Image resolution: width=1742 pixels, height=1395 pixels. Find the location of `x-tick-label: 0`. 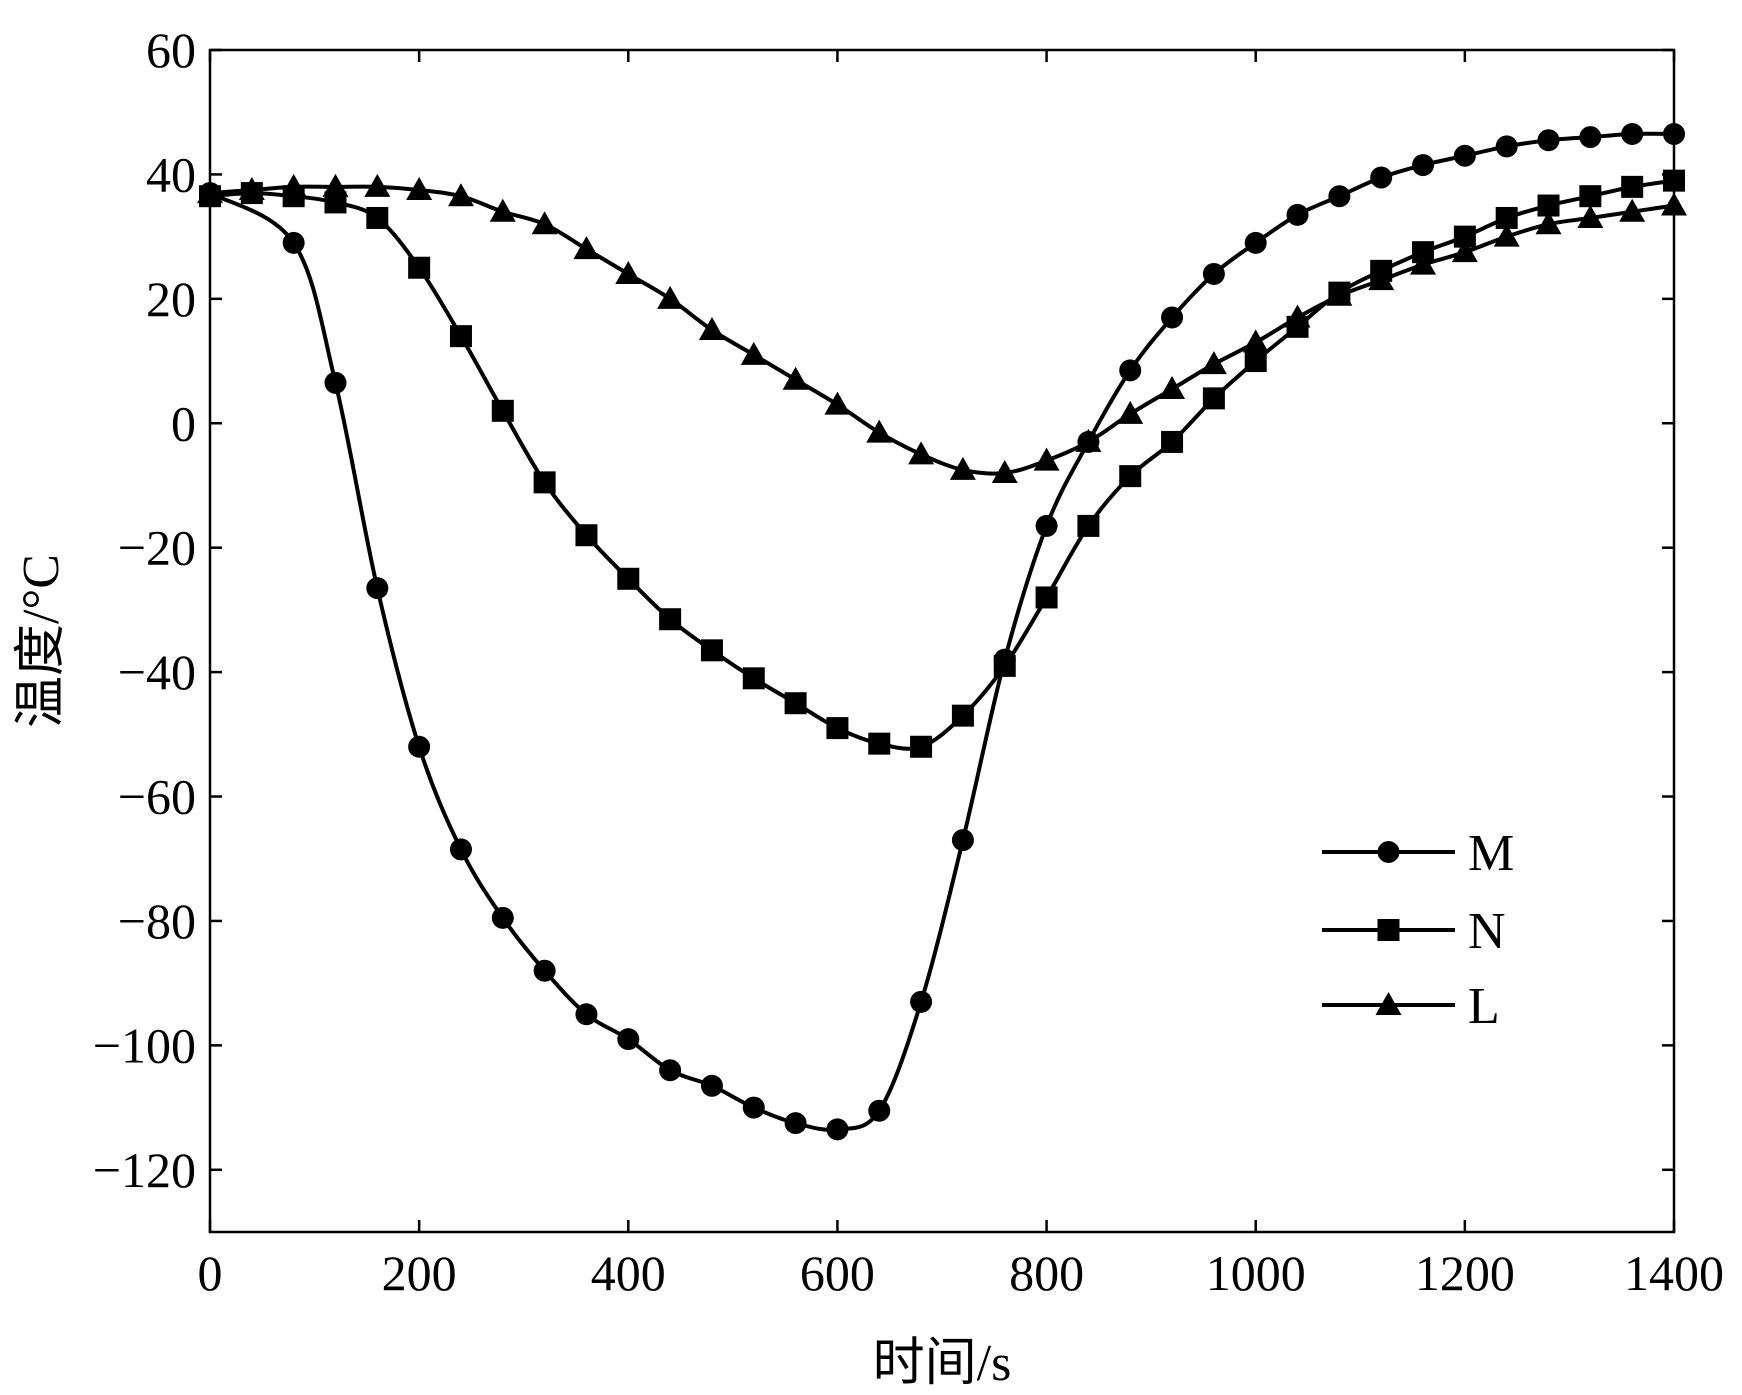

x-tick-label: 0 is located at coordinates (210, 1273).